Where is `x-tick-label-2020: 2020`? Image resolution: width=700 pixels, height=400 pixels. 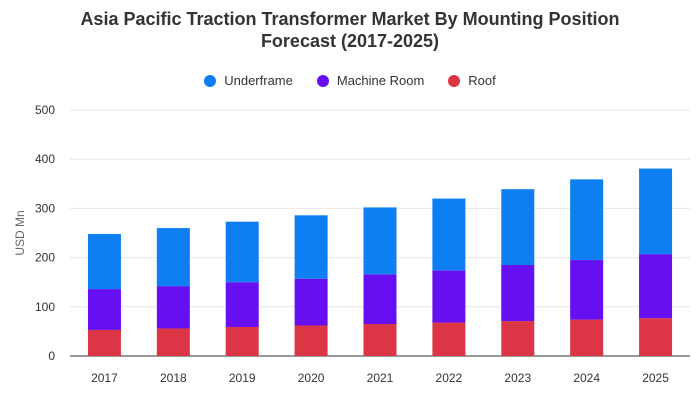 x-tick-label-2020: 2020 is located at coordinates (311, 378).